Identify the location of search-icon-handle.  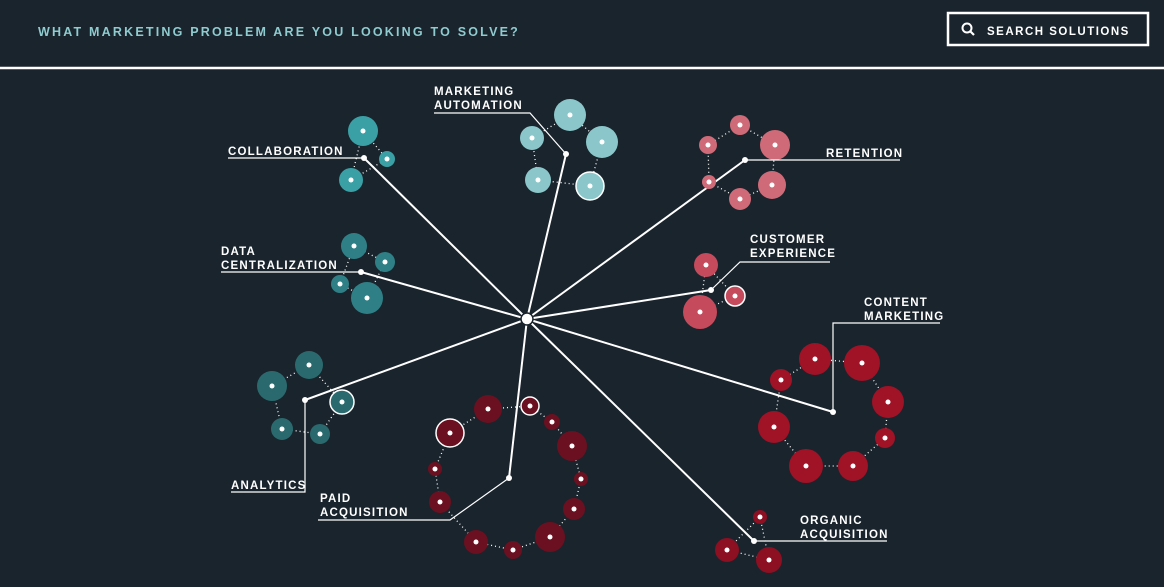
(972, 33).